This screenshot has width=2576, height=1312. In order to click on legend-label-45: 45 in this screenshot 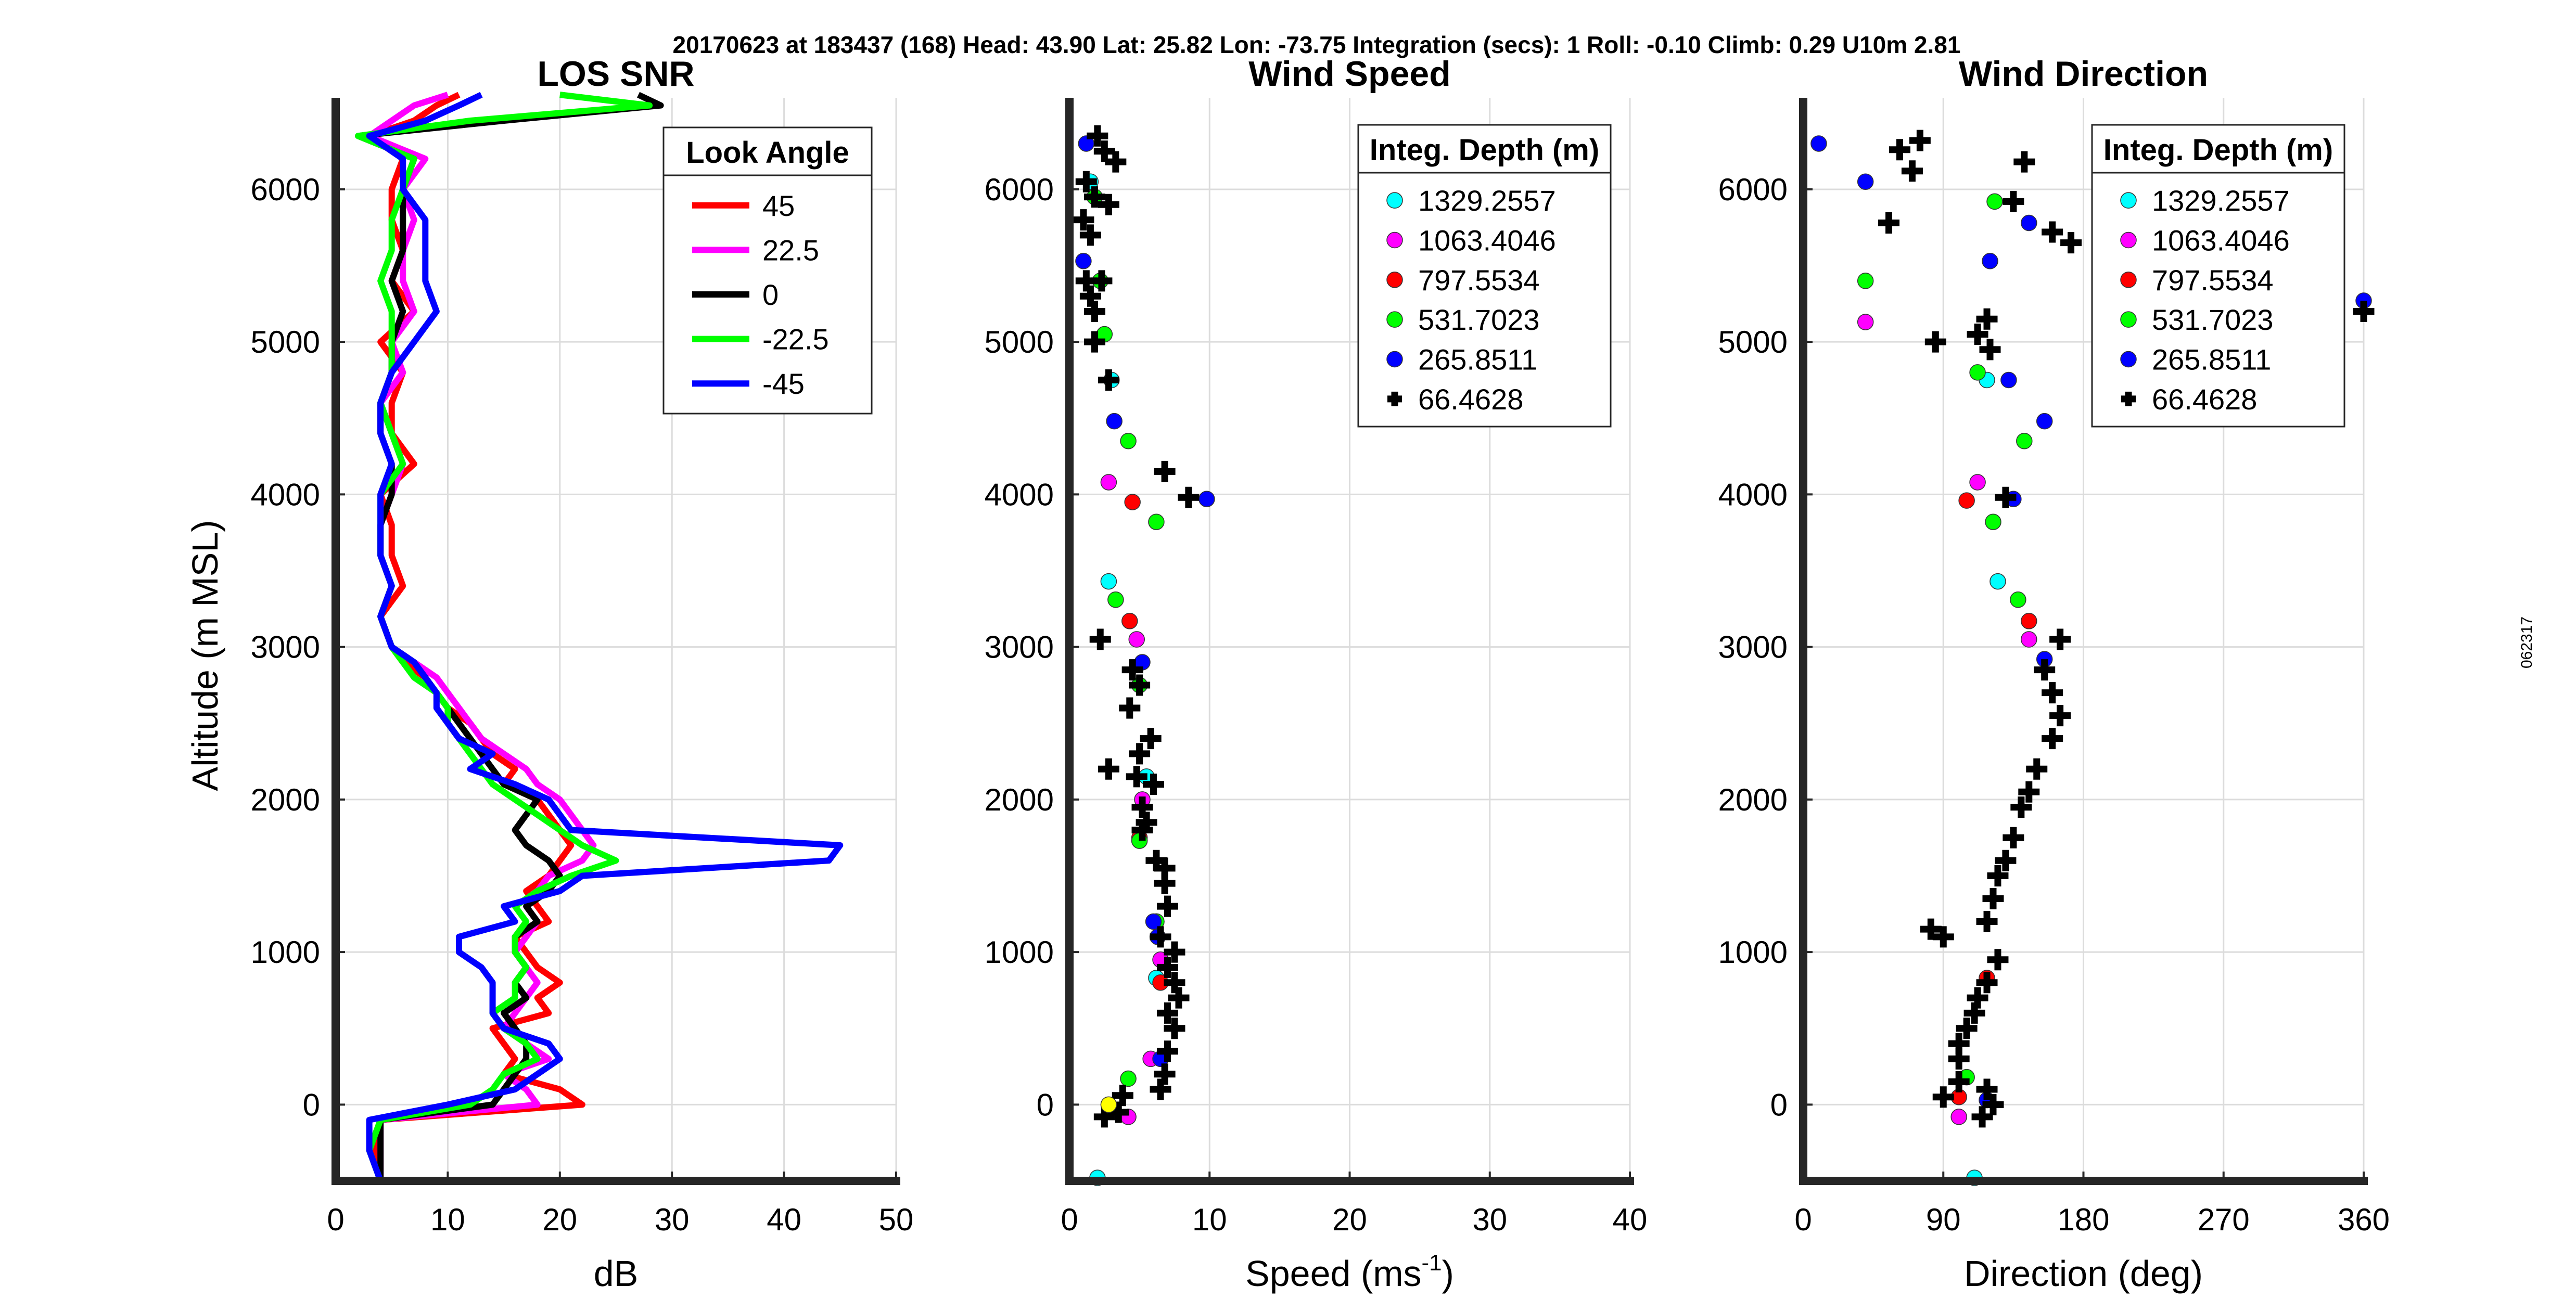, I will do `click(778, 206)`.